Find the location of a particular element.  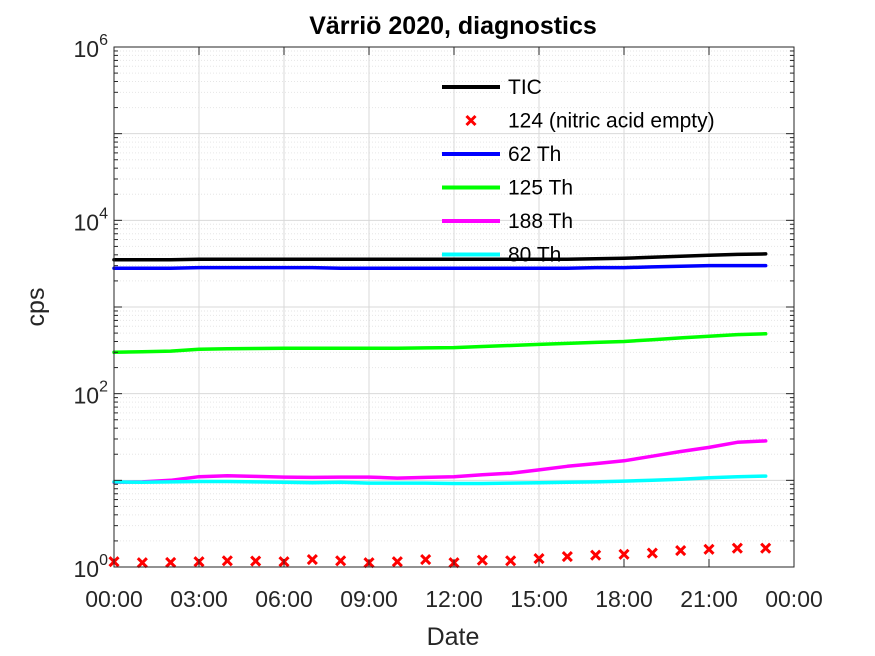

legend-label-80-th: 80 Th is located at coordinates (534, 255).